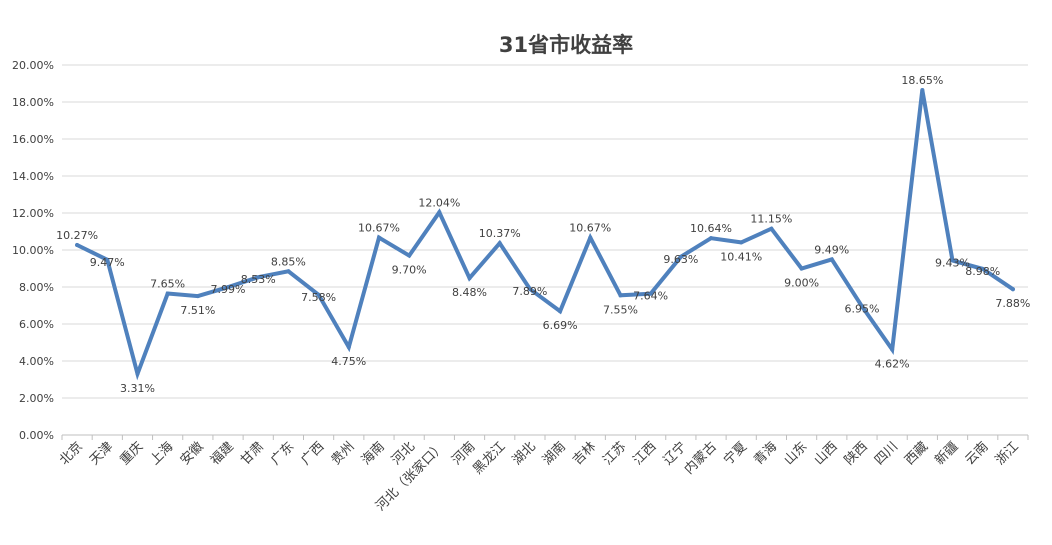 The image size is (1052, 545). What do you see at coordinates (524, 453) in the screenshot?
I see `x-tick-label: 湖北` at bounding box center [524, 453].